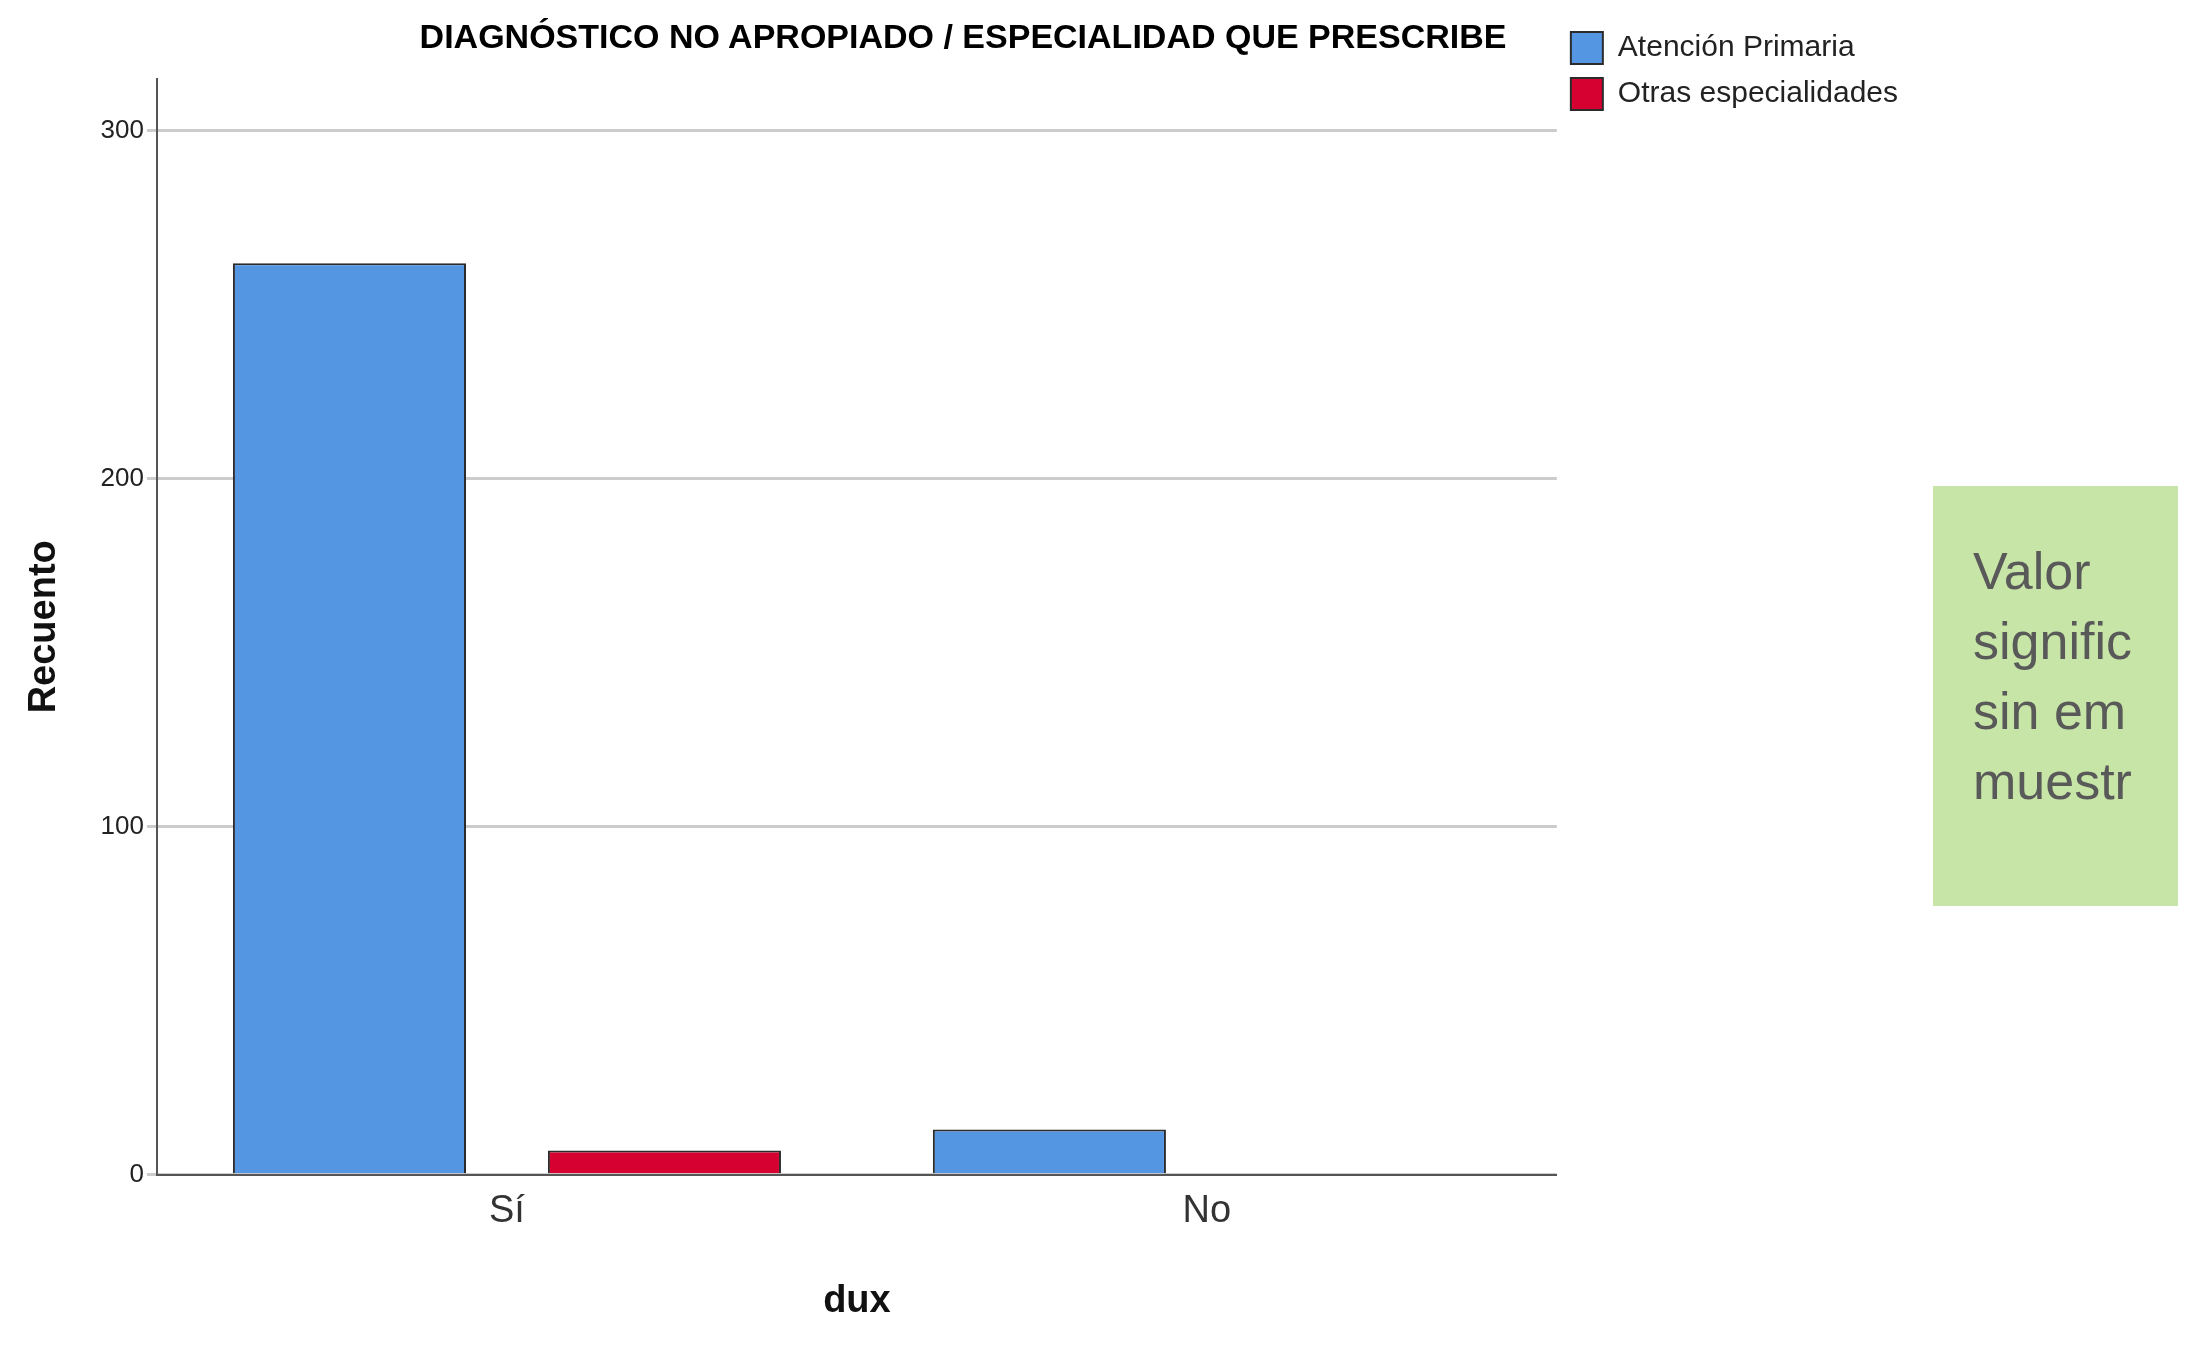  Describe the element at coordinates (1736, 46) in the screenshot. I see `legend-label: Atención Primaria` at that location.